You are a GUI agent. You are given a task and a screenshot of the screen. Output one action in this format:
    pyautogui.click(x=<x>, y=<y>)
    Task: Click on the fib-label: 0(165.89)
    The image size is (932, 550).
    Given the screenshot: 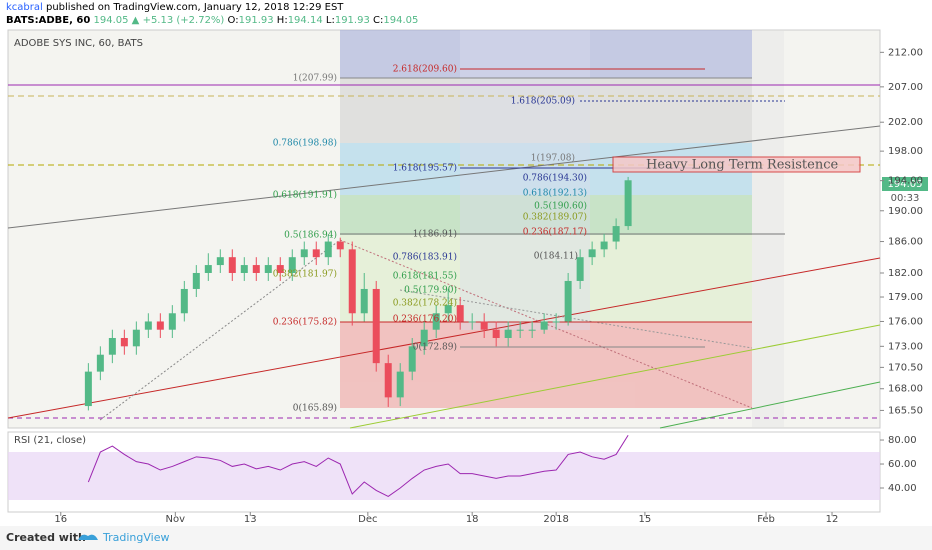 What is the action you would take?
    pyautogui.click(x=315, y=408)
    